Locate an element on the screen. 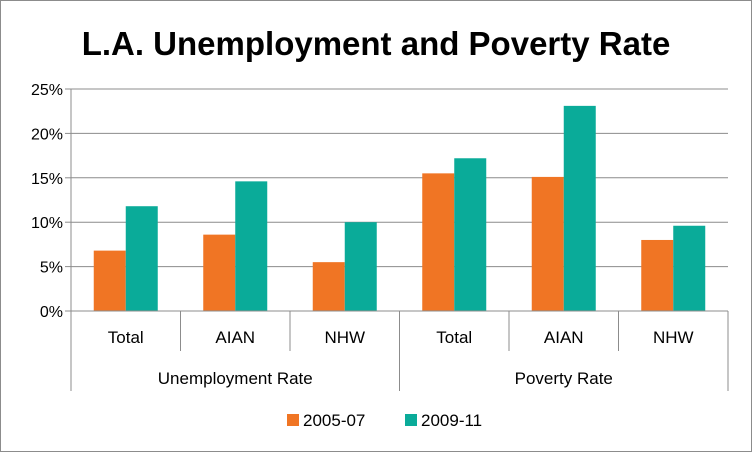 This screenshot has width=752, height=452. y-tick-label: 0% is located at coordinates (51, 312).